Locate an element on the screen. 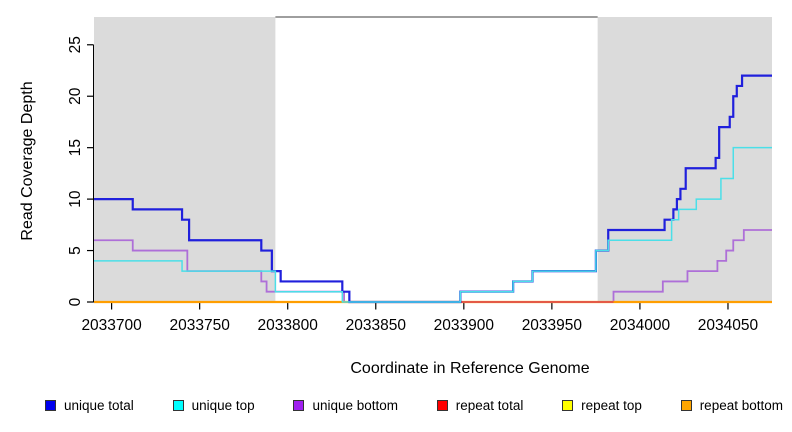 The height and width of the screenshot is (432, 792). y-tick-label: 20 is located at coordinates (75, 96).